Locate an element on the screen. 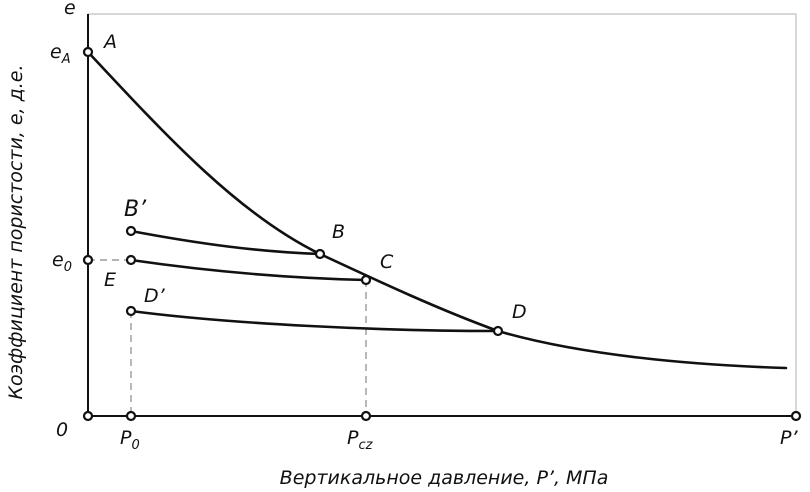 The image size is (810, 492). tick-ea-sub: A is located at coordinates (66, 59).